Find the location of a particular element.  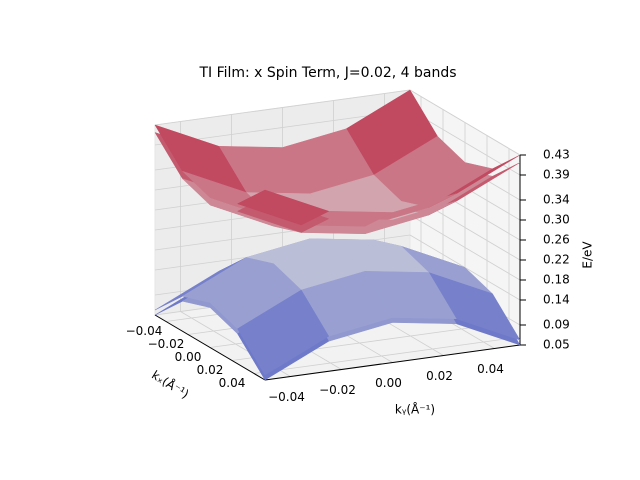

z-tick-label: 0.39 is located at coordinates (556, 175).